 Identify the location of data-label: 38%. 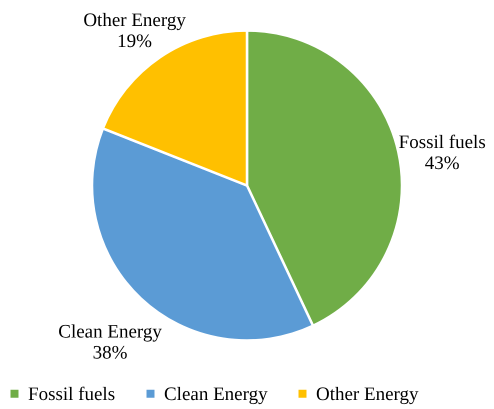
(110, 353).